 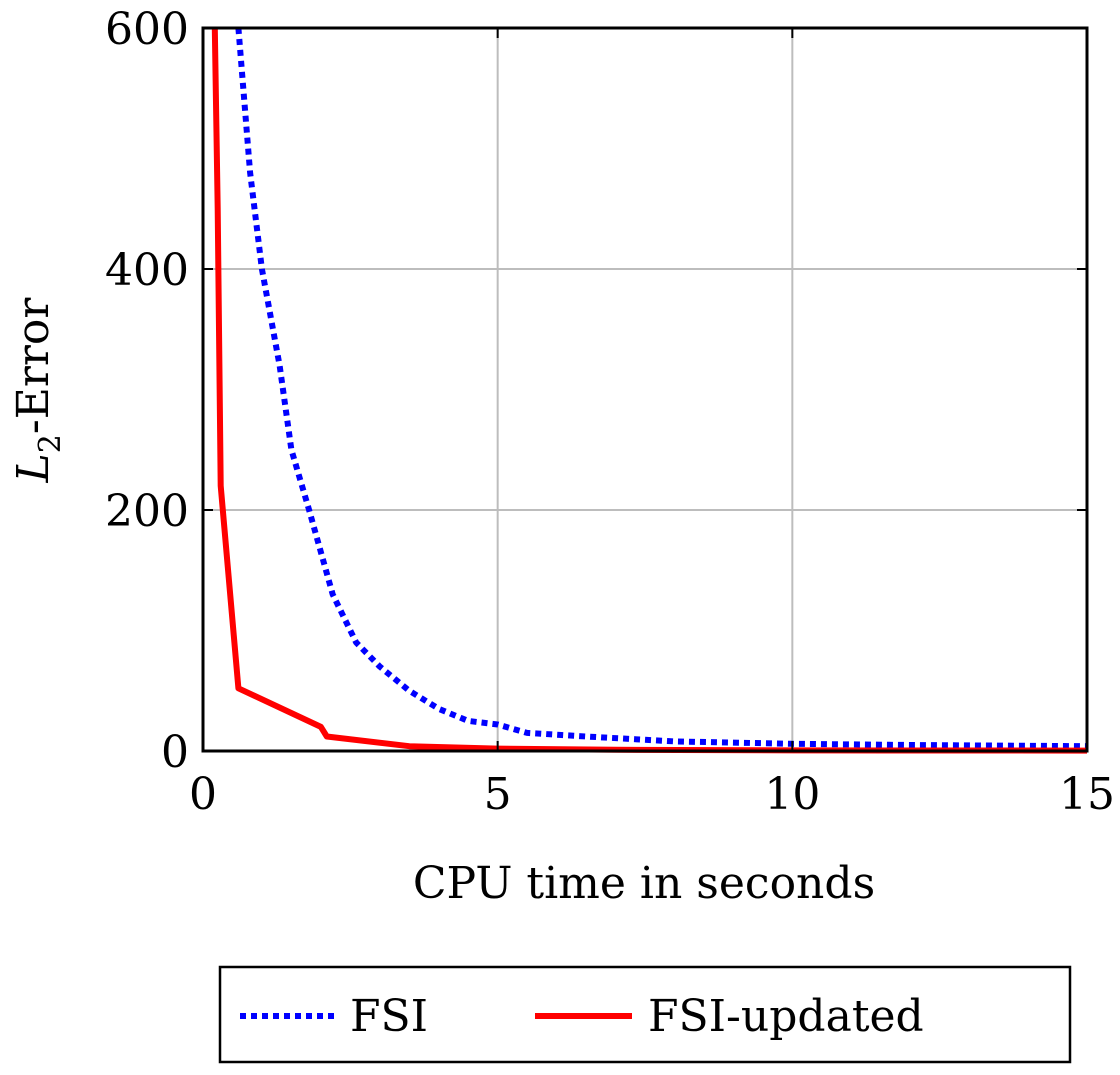 What do you see at coordinates (33, 468) in the screenshot?
I see `y-axis-label-main: L` at bounding box center [33, 468].